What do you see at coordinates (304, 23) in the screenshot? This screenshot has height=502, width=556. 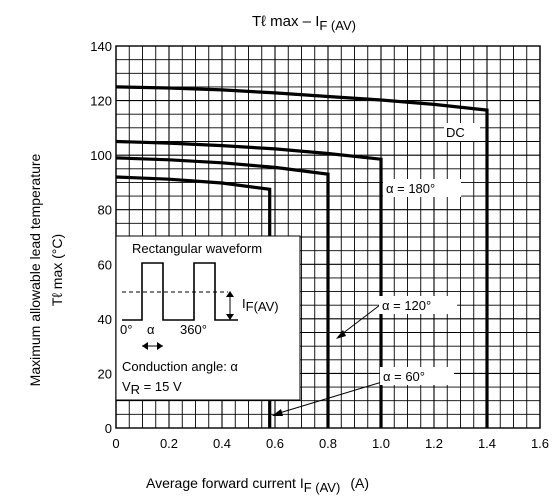 I see `chart-title: Tℓ max – IF (AV)` at bounding box center [304, 23].